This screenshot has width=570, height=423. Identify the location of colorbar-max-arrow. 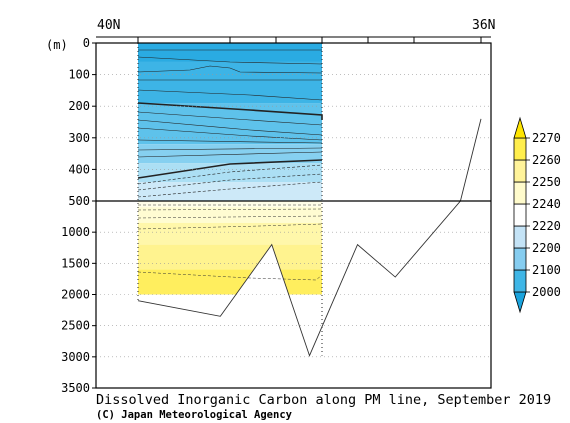
(520, 127).